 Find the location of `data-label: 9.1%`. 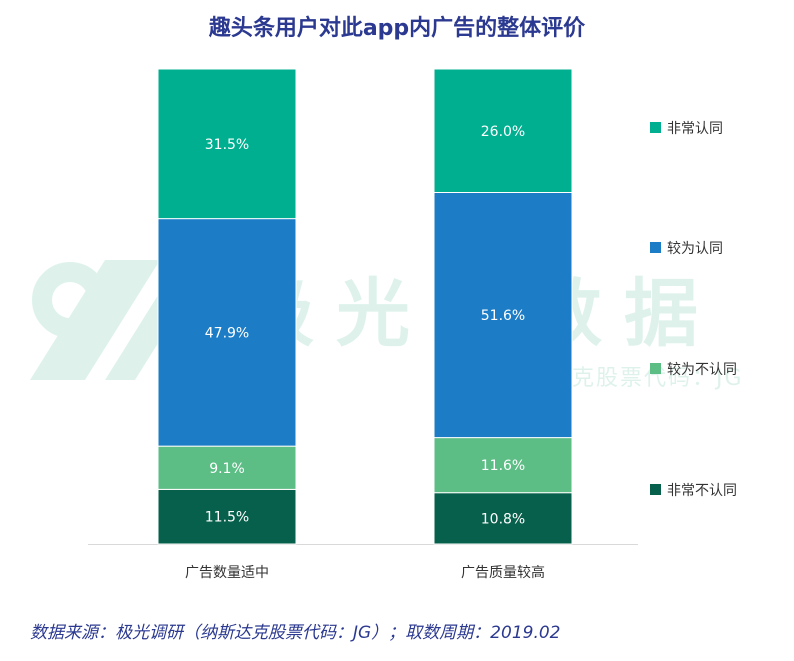

data-label: 9.1% is located at coordinates (227, 469).